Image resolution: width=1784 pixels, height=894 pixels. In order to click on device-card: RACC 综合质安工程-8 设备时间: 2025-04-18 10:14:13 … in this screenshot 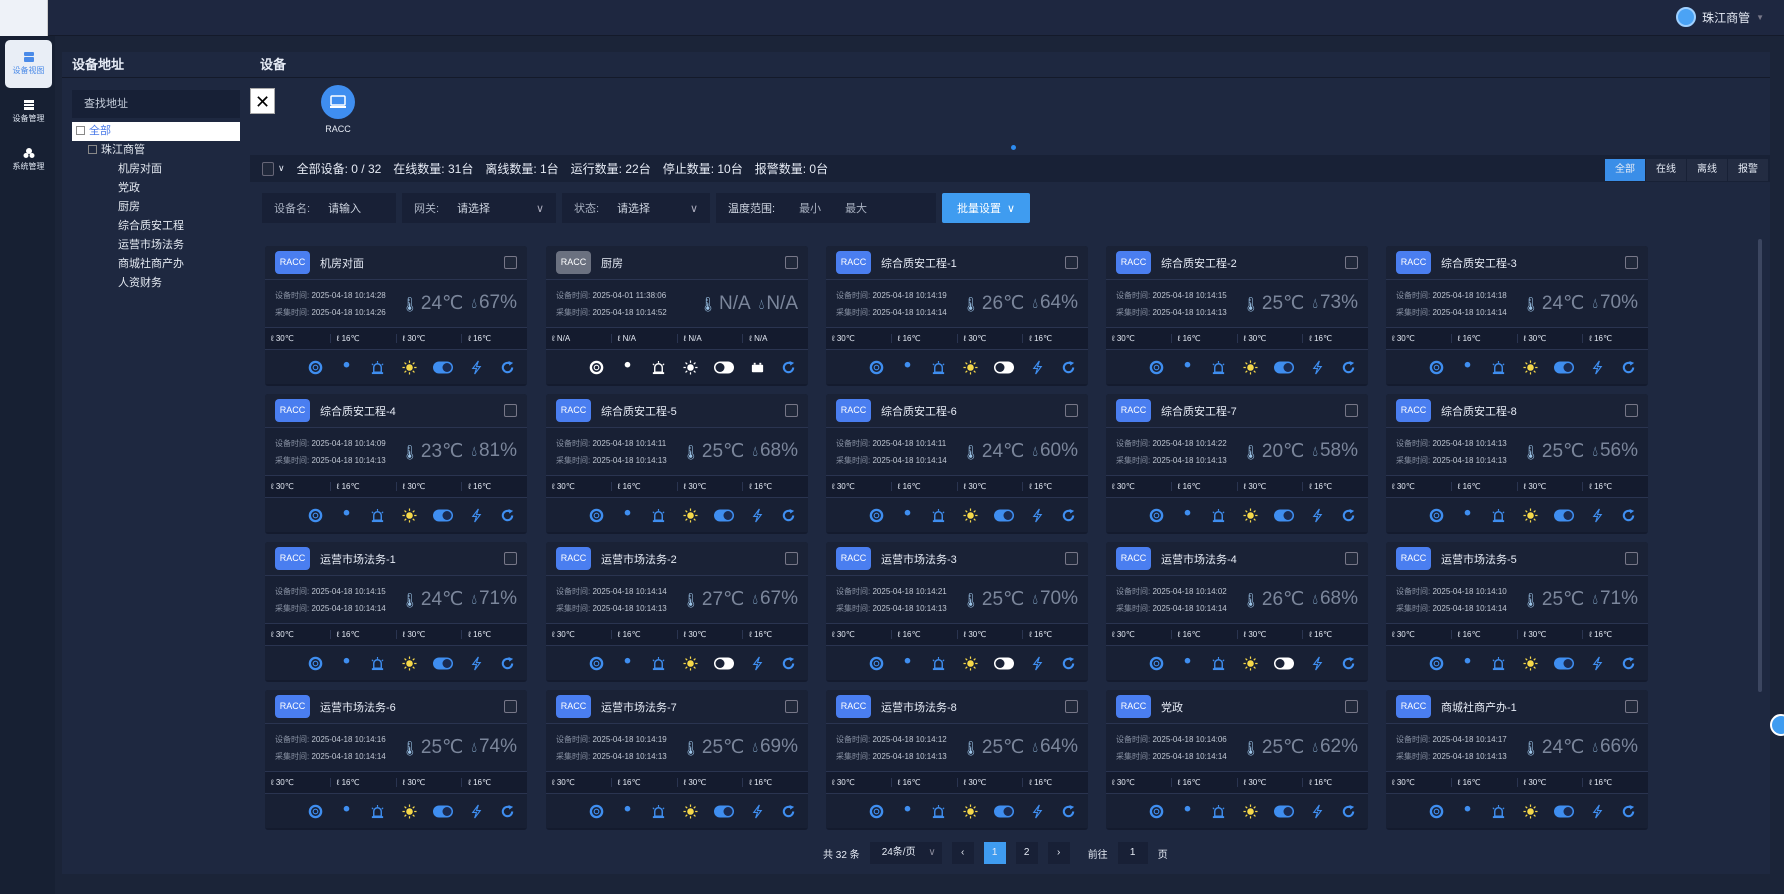, I will do `click(1517, 464)`.